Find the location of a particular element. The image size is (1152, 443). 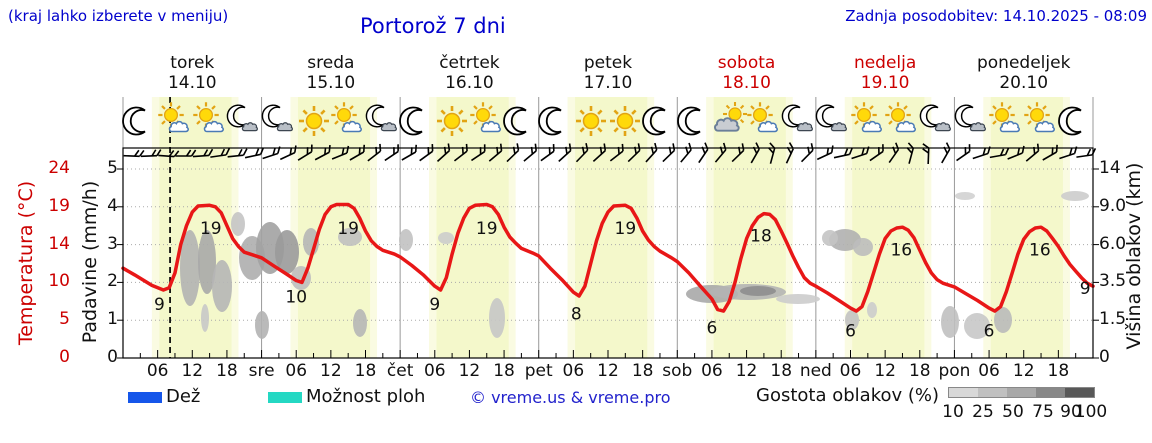

shower-legend-swatch is located at coordinates (285, 397).